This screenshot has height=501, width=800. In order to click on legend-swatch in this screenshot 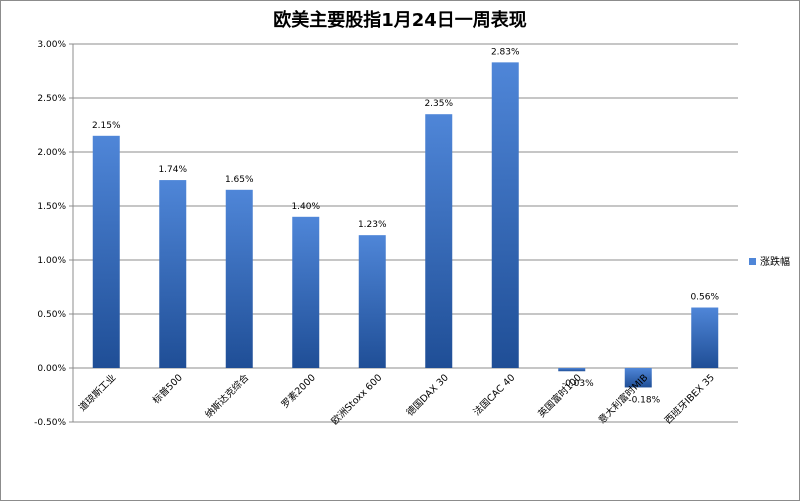, I will do `click(752, 261)`.